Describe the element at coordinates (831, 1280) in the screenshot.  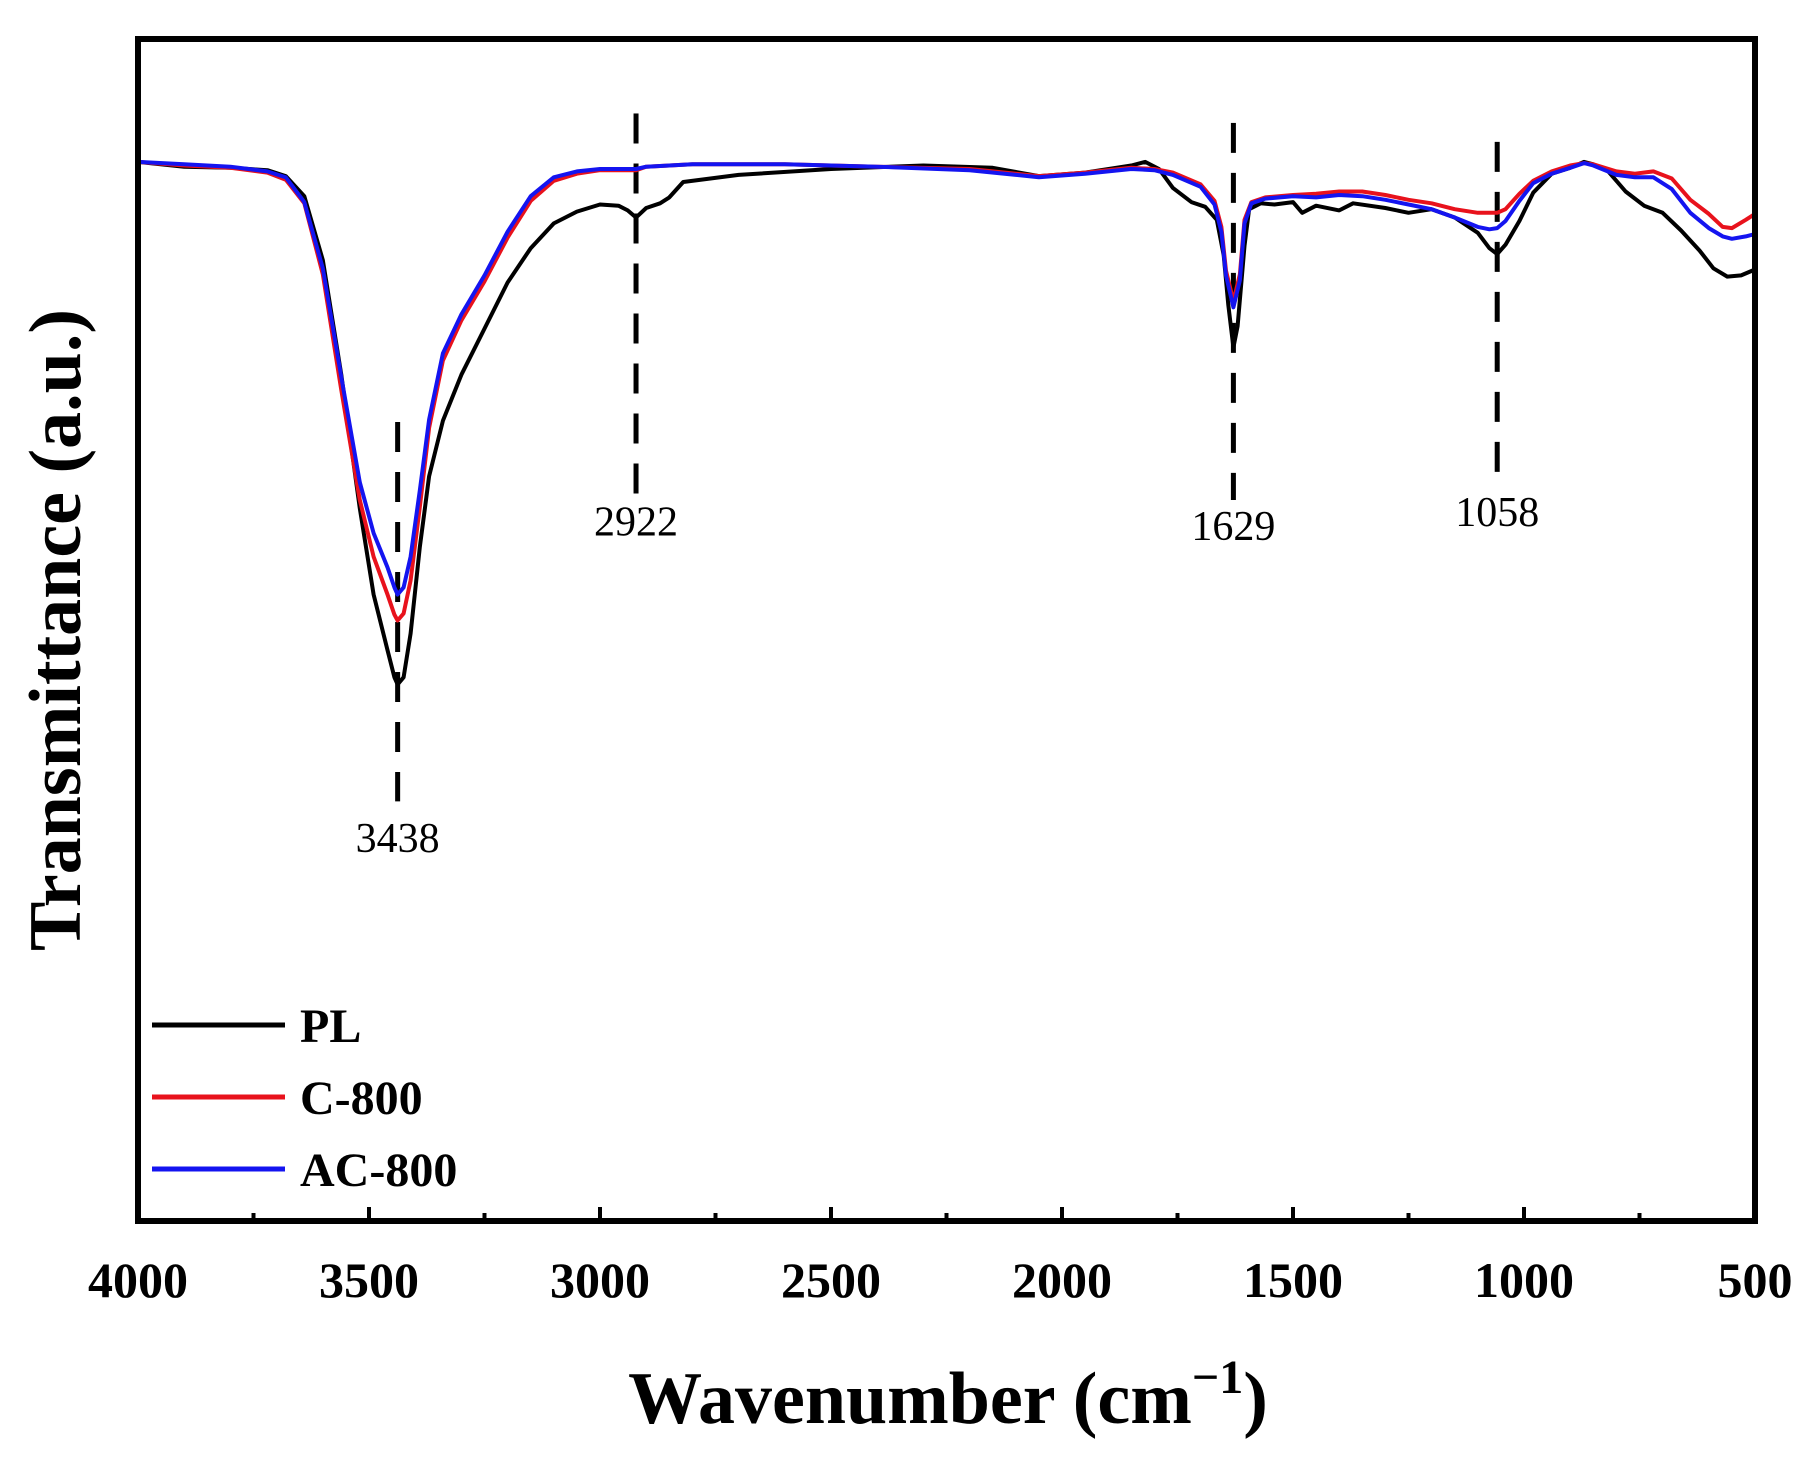
I see `x-tick-label-2500: 2500` at that location.